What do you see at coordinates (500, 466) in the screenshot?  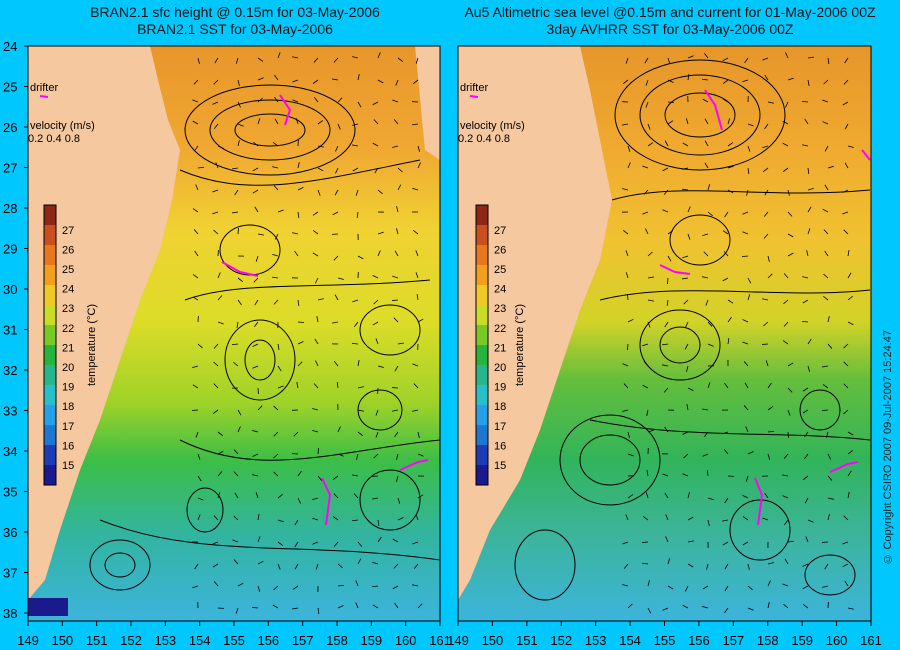 I see `right-colorbar-tick: 15` at bounding box center [500, 466].